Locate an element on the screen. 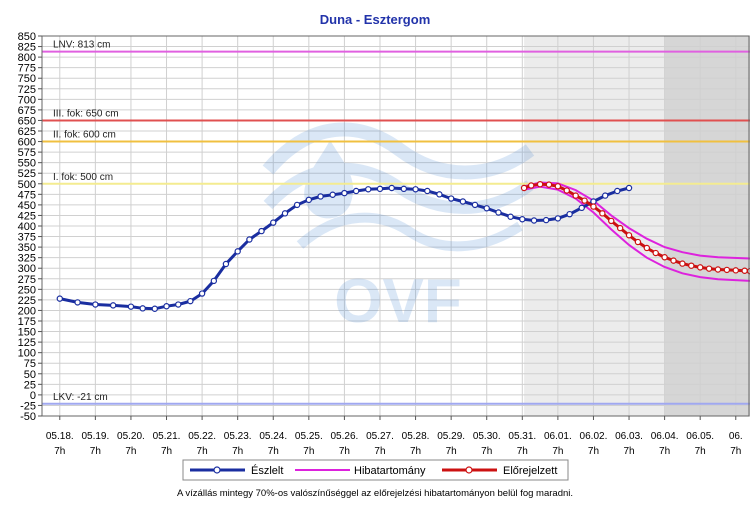 The height and width of the screenshot is (505, 750). y-tick-label: 750 is located at coordinates (27, 79).